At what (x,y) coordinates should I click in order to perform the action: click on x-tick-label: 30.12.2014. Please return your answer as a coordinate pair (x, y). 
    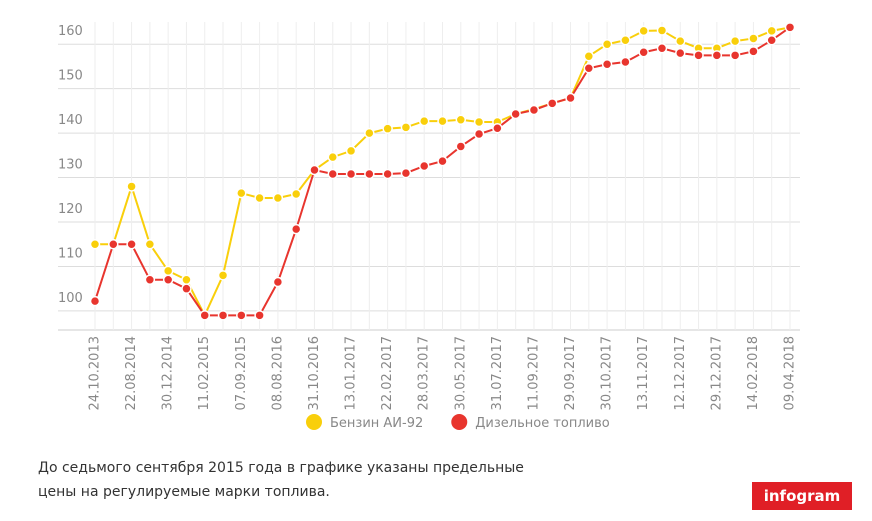
    Looking at the image, I should click on (168, 373).